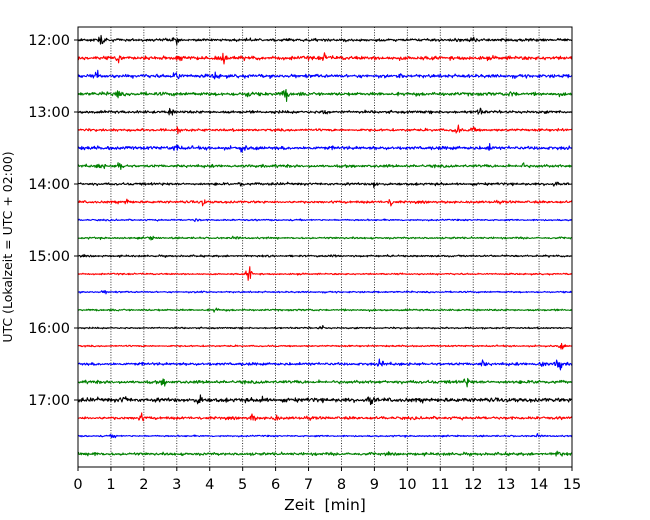 The height and width of the screenshot is (520, 650). Describe the element at coordinates (506, 485) in the screenshot. I see `x-tick-label: 13` at that location.